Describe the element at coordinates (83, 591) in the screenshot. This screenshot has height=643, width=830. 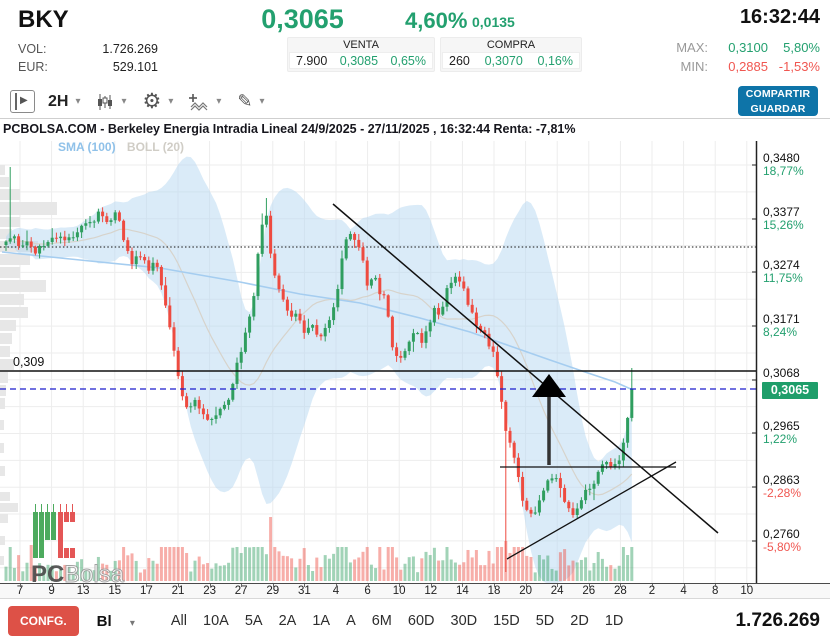
I see `time-axis-label: 13` at that location.